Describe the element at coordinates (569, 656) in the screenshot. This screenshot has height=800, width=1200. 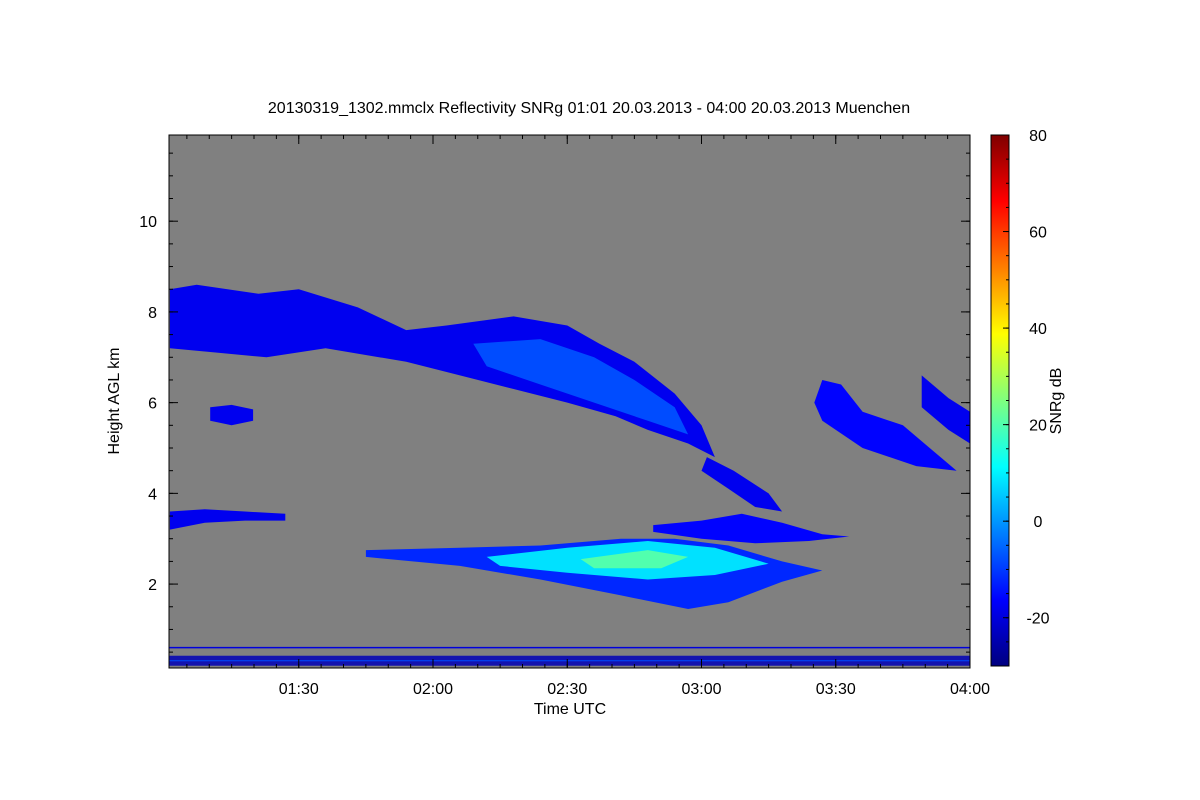
I see `surface-clutter-lines` at that location.